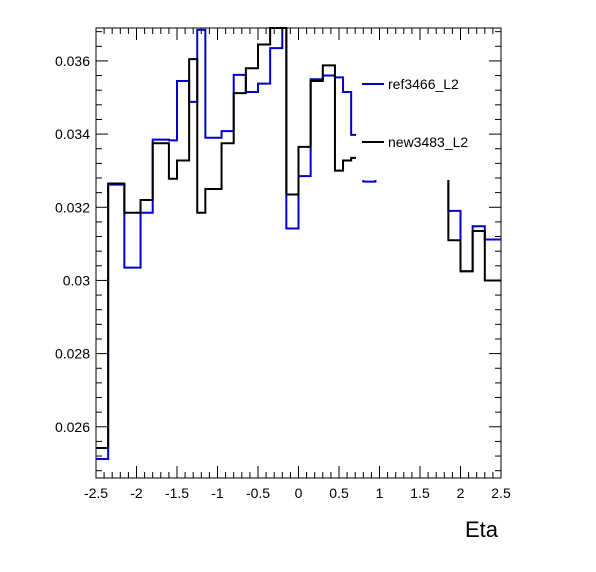 This screenshot has height=572, width=596. What do you see at coordinates (339, 493) in the screenshot?
I see `x-tick-label: 0.5` at bounding box center [339, 493].